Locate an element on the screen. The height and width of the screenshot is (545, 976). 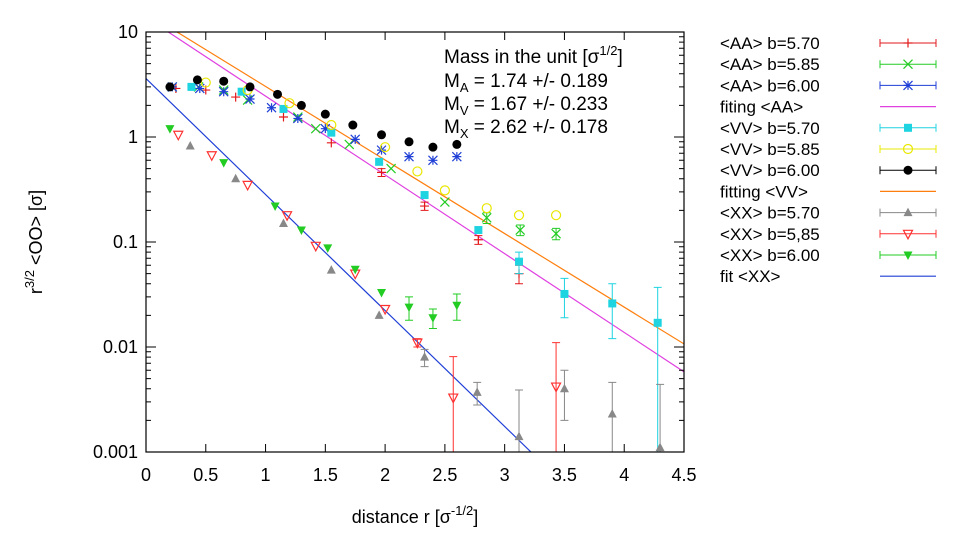
legend-label: fit <XX> is located at coordinates (750, 276).